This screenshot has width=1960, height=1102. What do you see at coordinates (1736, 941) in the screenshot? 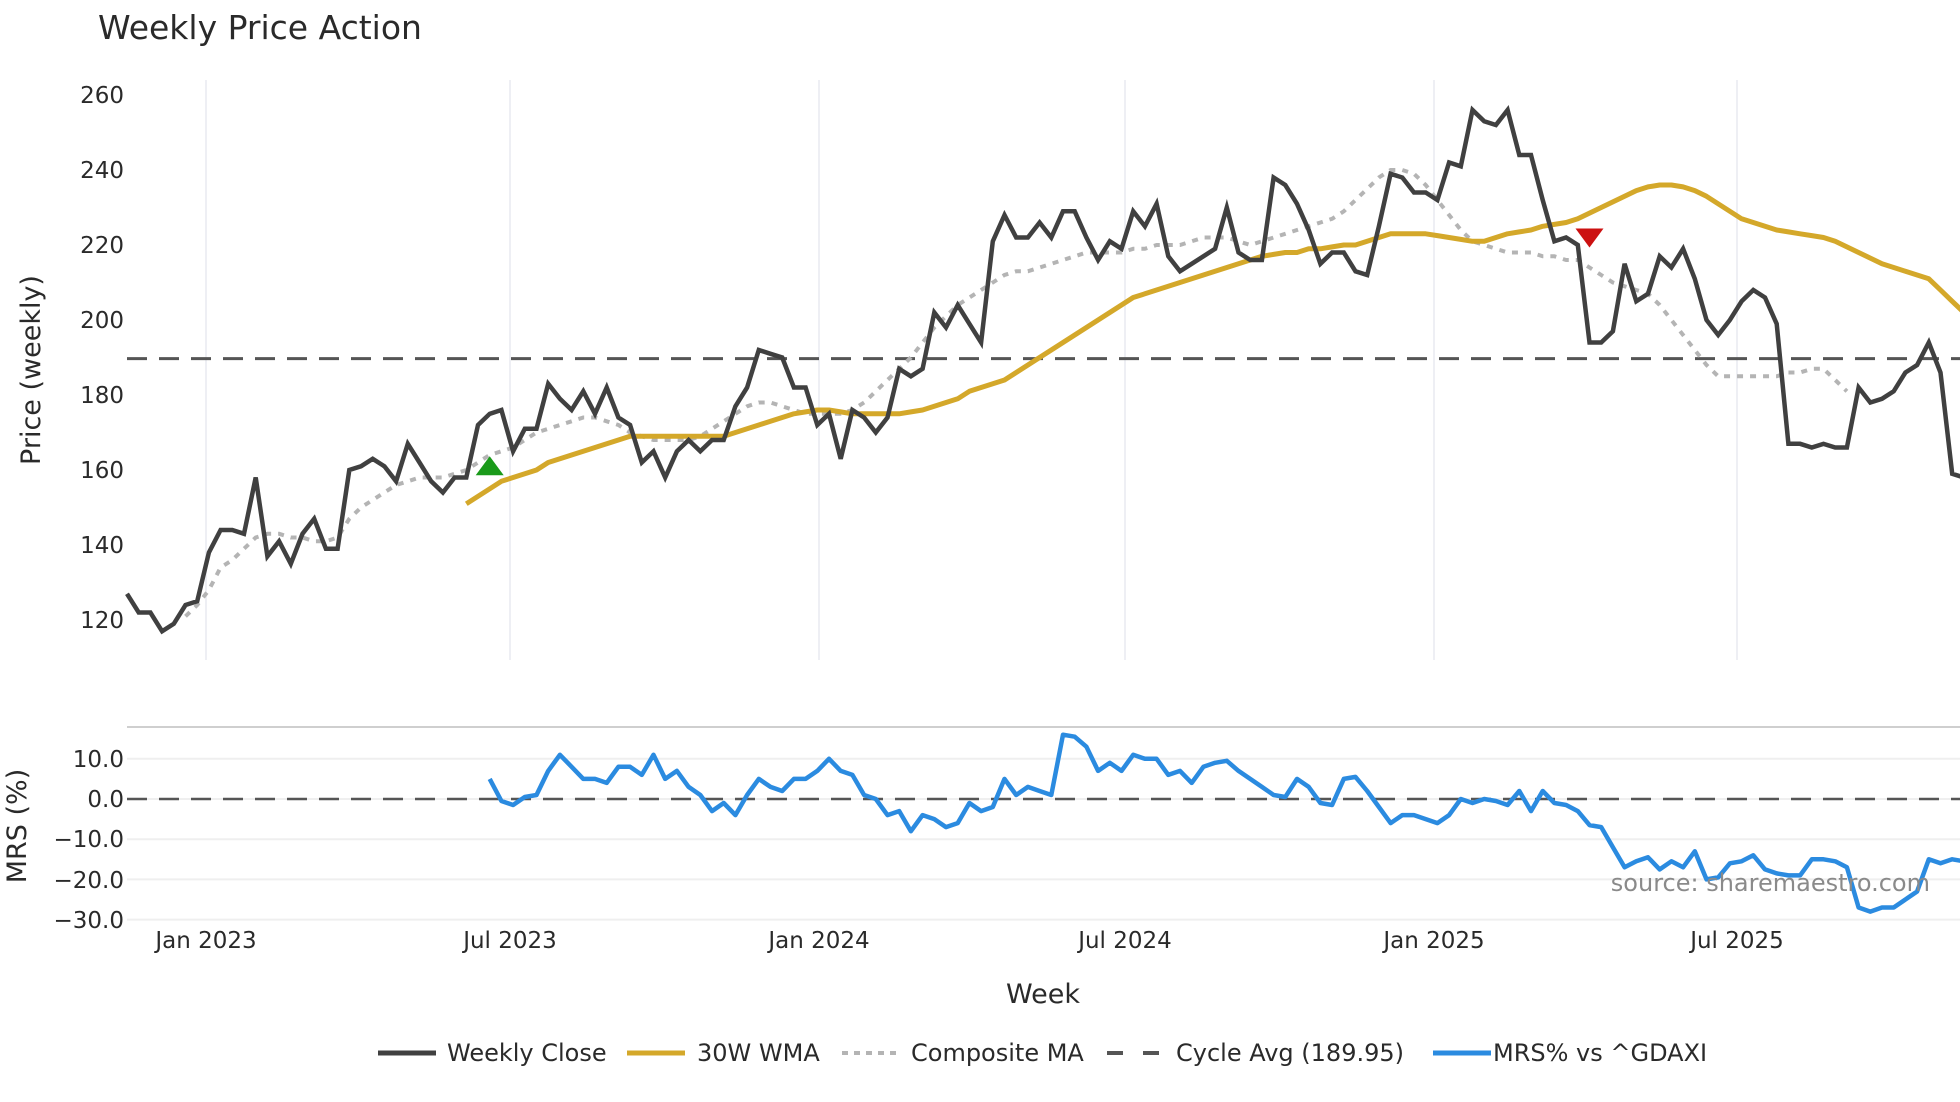
I see `x-tick: Jul 2025` at bounding box center [1736, 941].